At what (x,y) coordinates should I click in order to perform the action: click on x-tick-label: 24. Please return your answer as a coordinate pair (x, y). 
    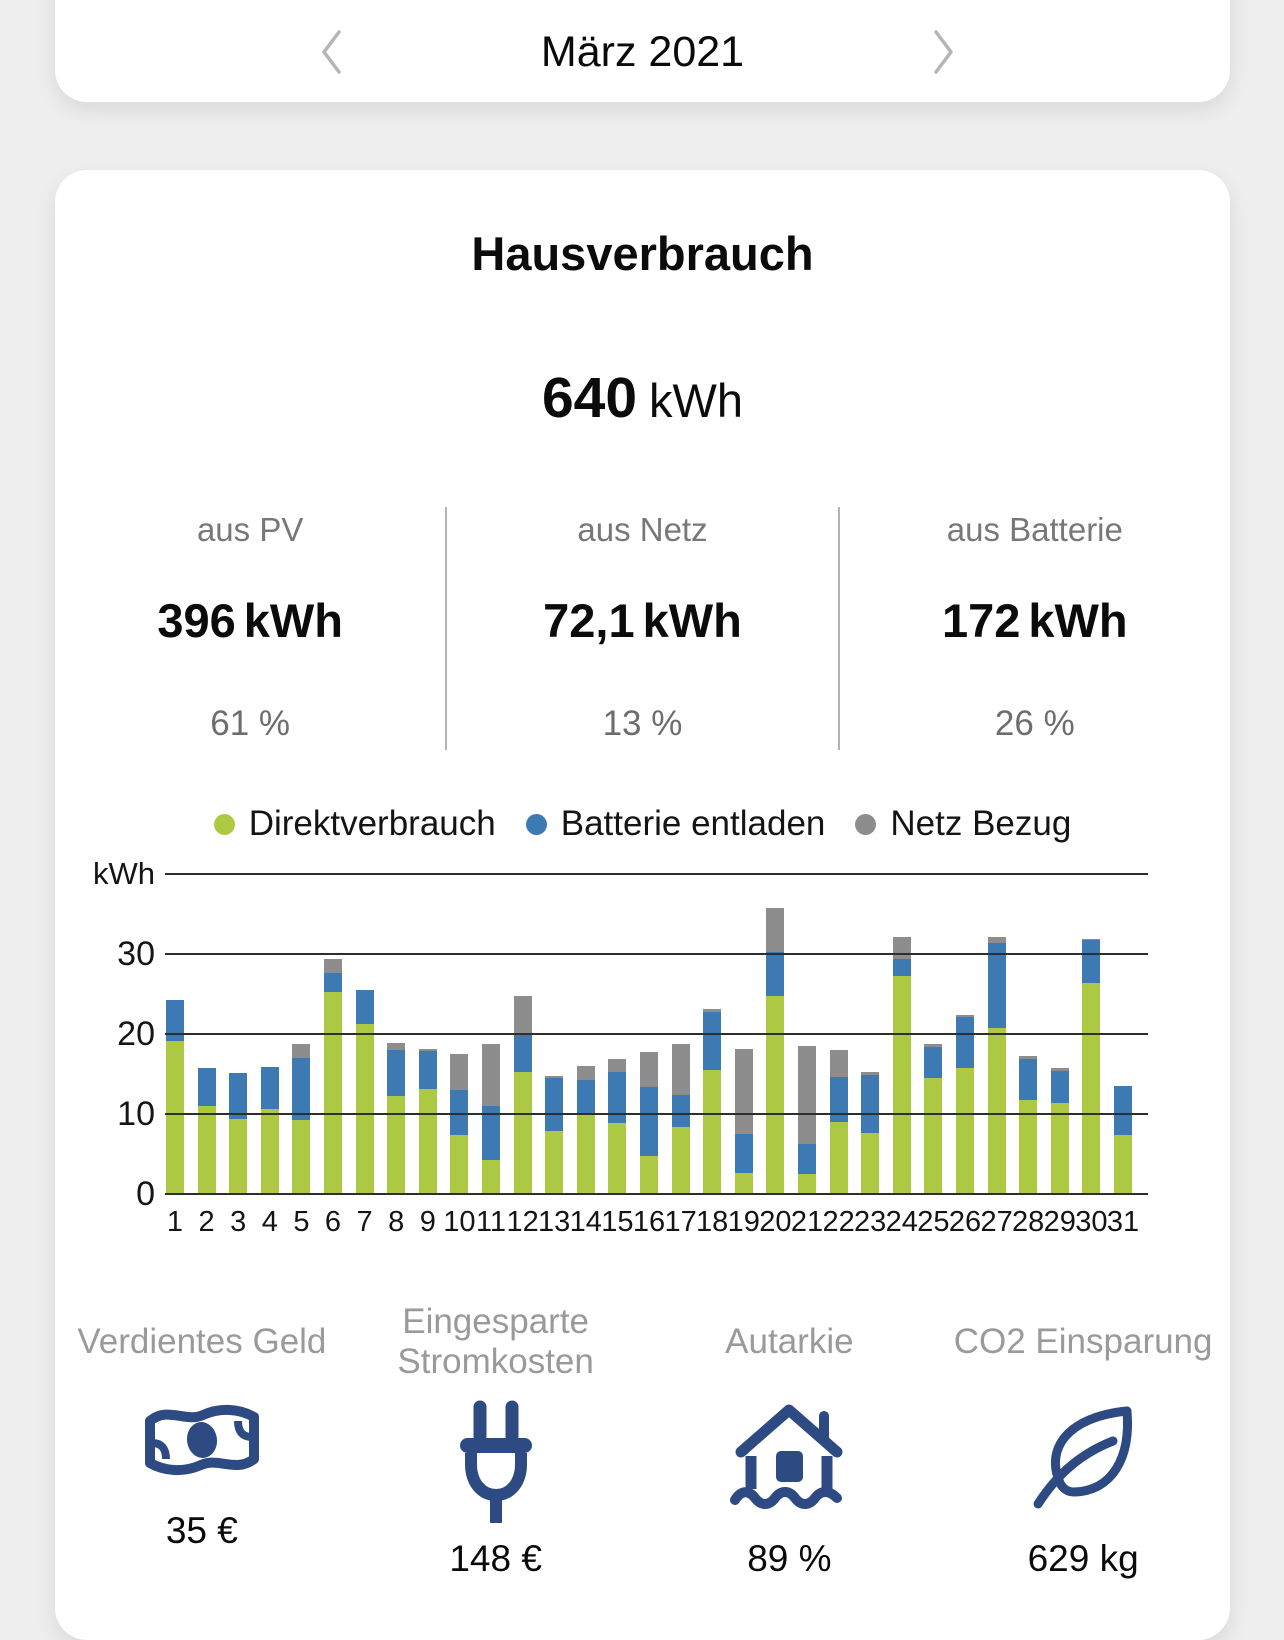
    Looking at the image, I should click on (901, 1222).